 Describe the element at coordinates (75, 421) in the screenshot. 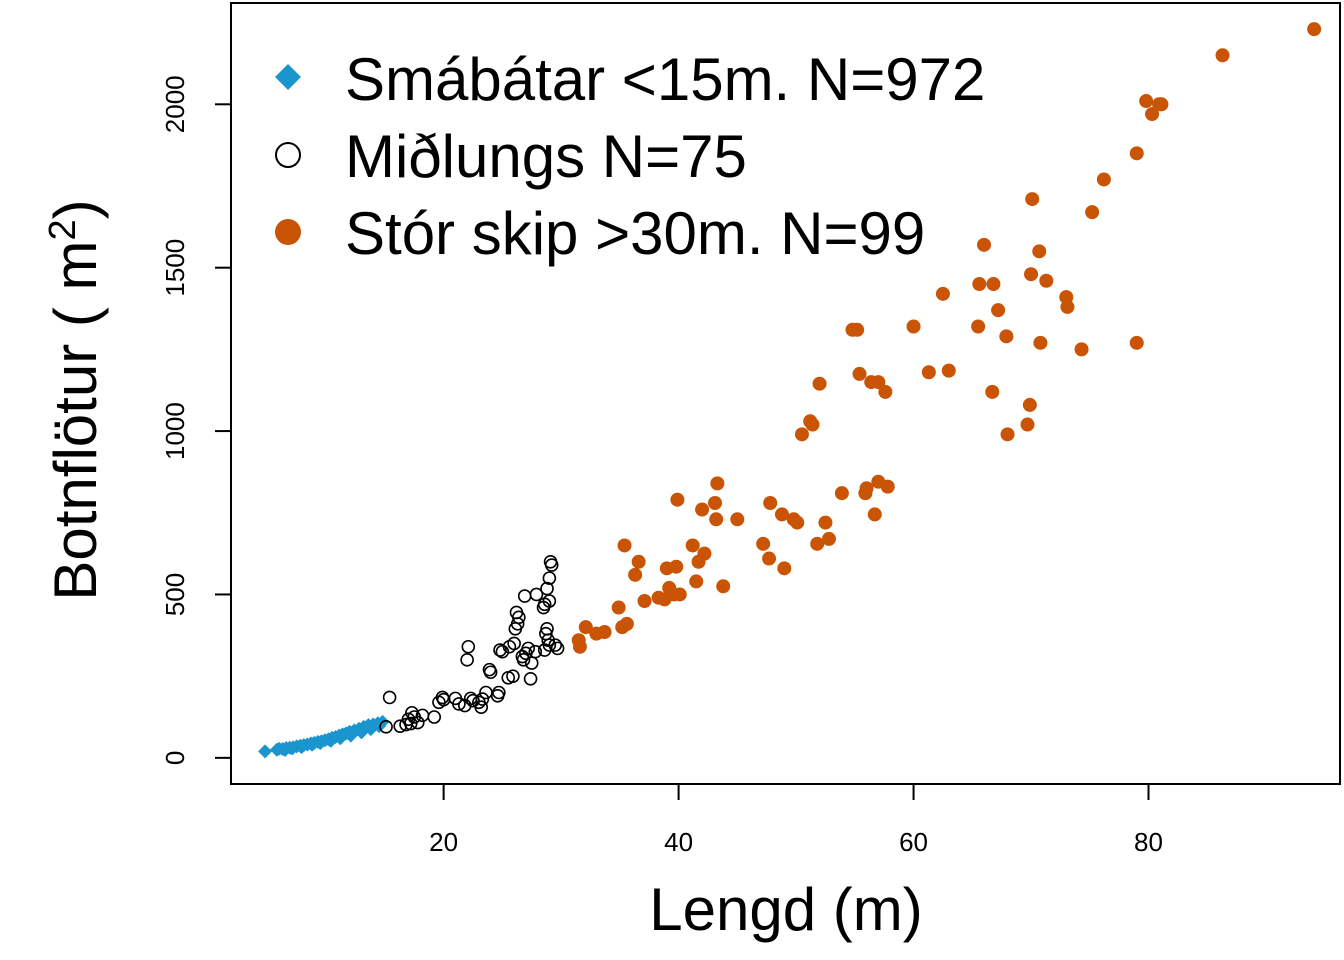

I see `y-axis-title-main: Botnflötur ( m` at that location.